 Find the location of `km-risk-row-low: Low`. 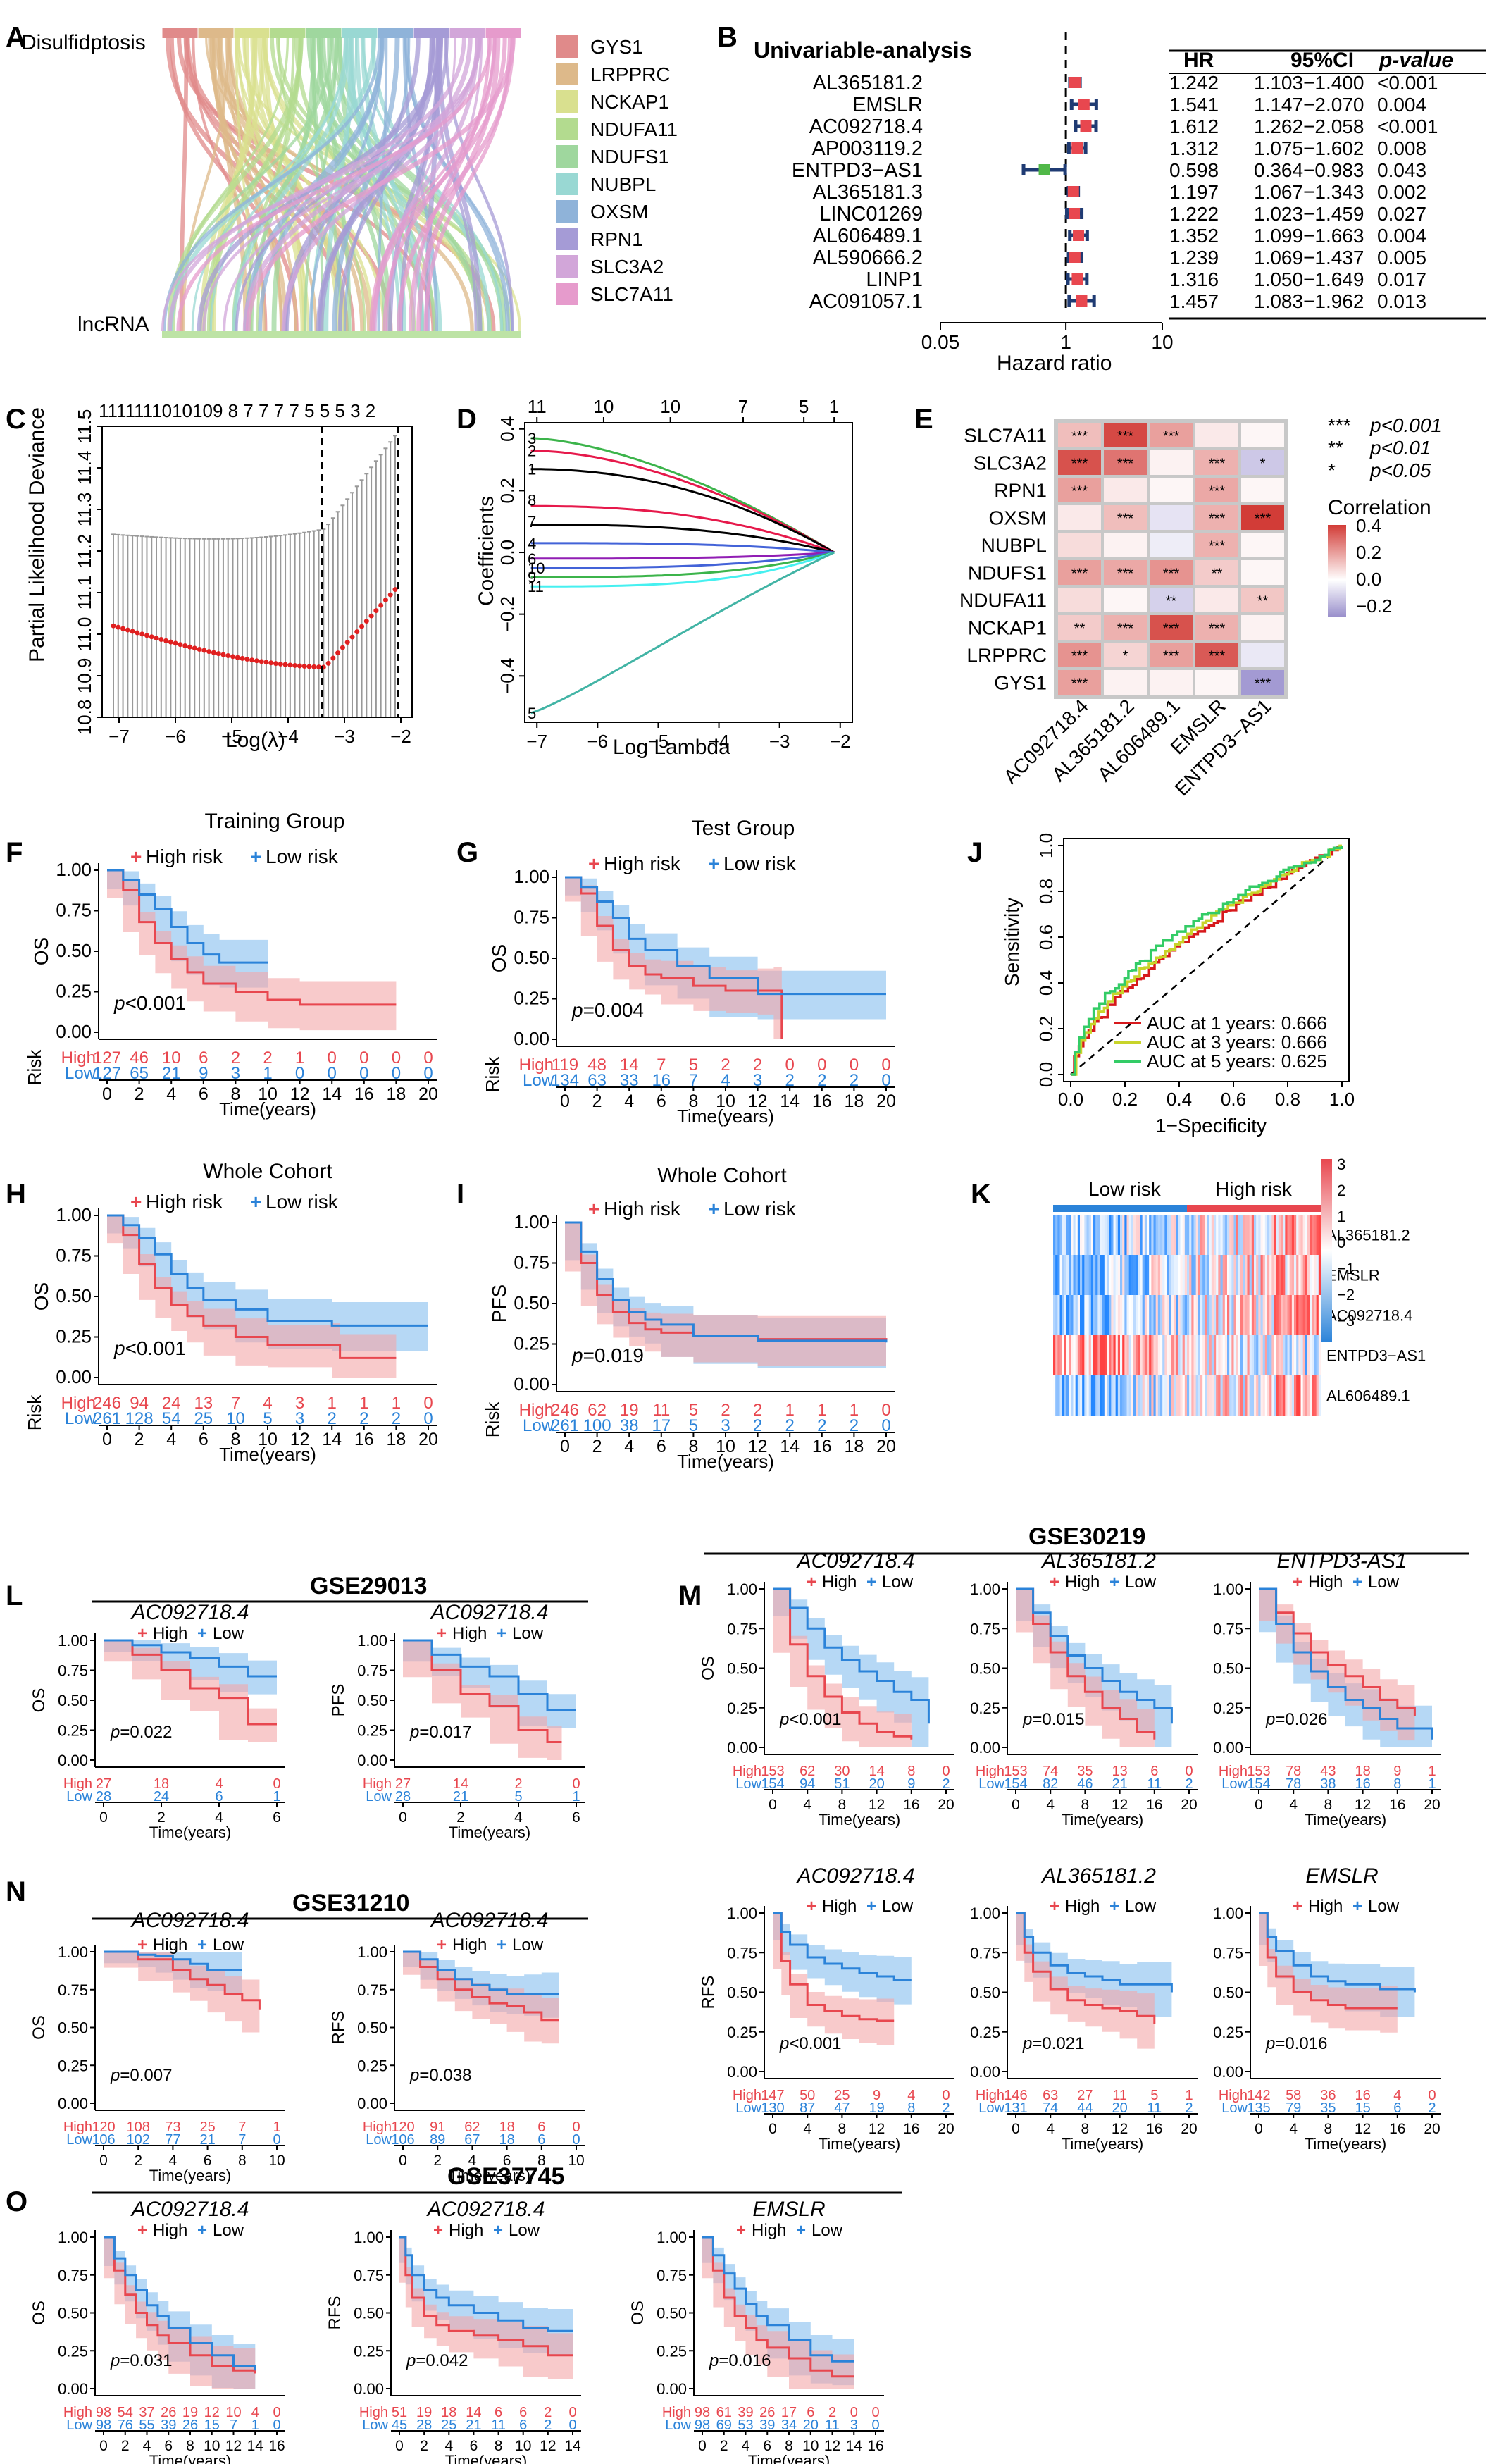

km-risk-row-low: Low is located at coordinates (538, 1080).